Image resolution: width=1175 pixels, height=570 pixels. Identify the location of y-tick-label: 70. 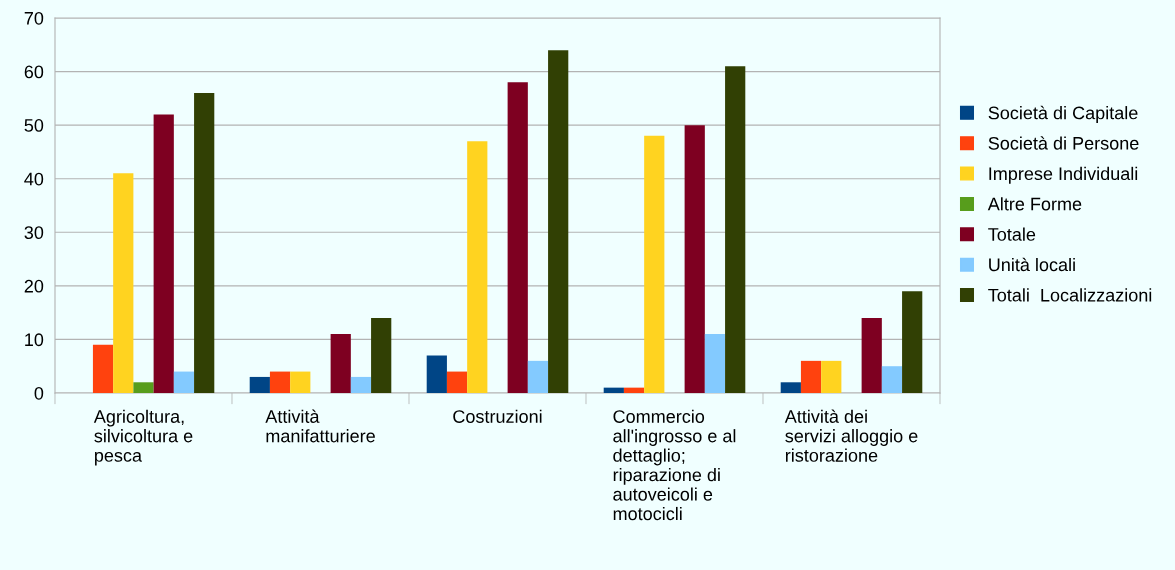
(34, 18).